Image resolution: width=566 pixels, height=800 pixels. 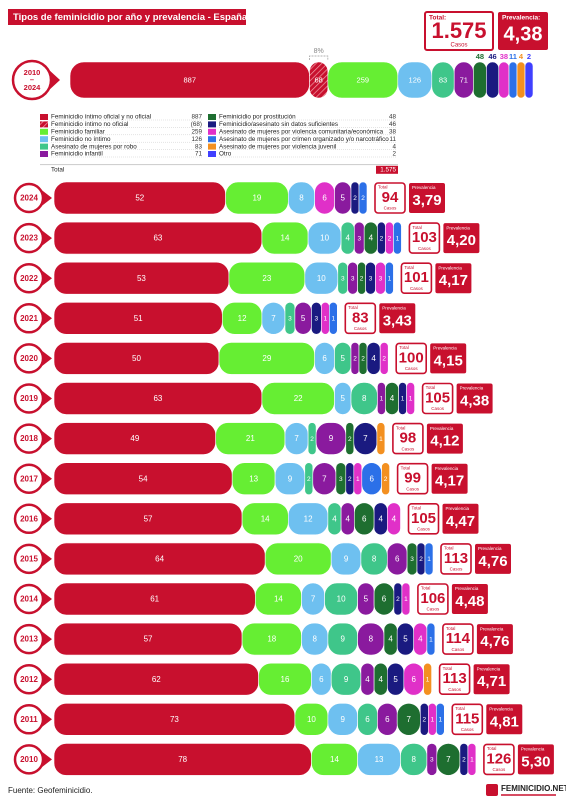 I want to click on year-label: 2017, so click(x=29, y=478).